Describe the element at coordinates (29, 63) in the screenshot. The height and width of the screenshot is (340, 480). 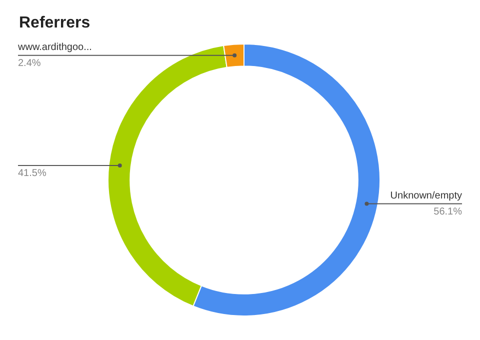
I see `data-label: 2.4%` at that location.